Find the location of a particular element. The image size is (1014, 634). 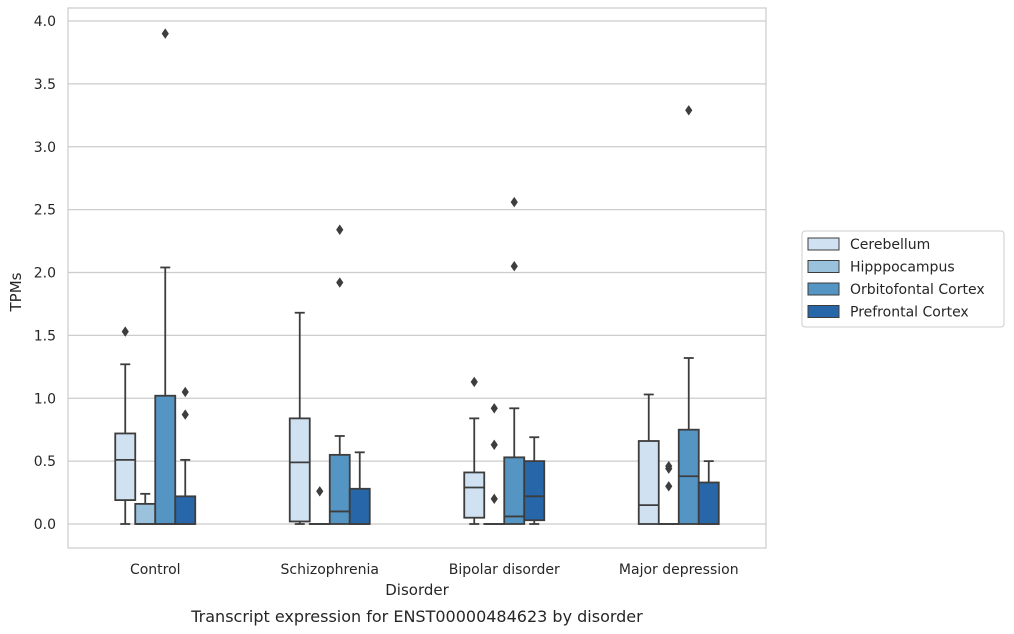

y-tick-label: 0.0 is located at coordinates (45, 525).